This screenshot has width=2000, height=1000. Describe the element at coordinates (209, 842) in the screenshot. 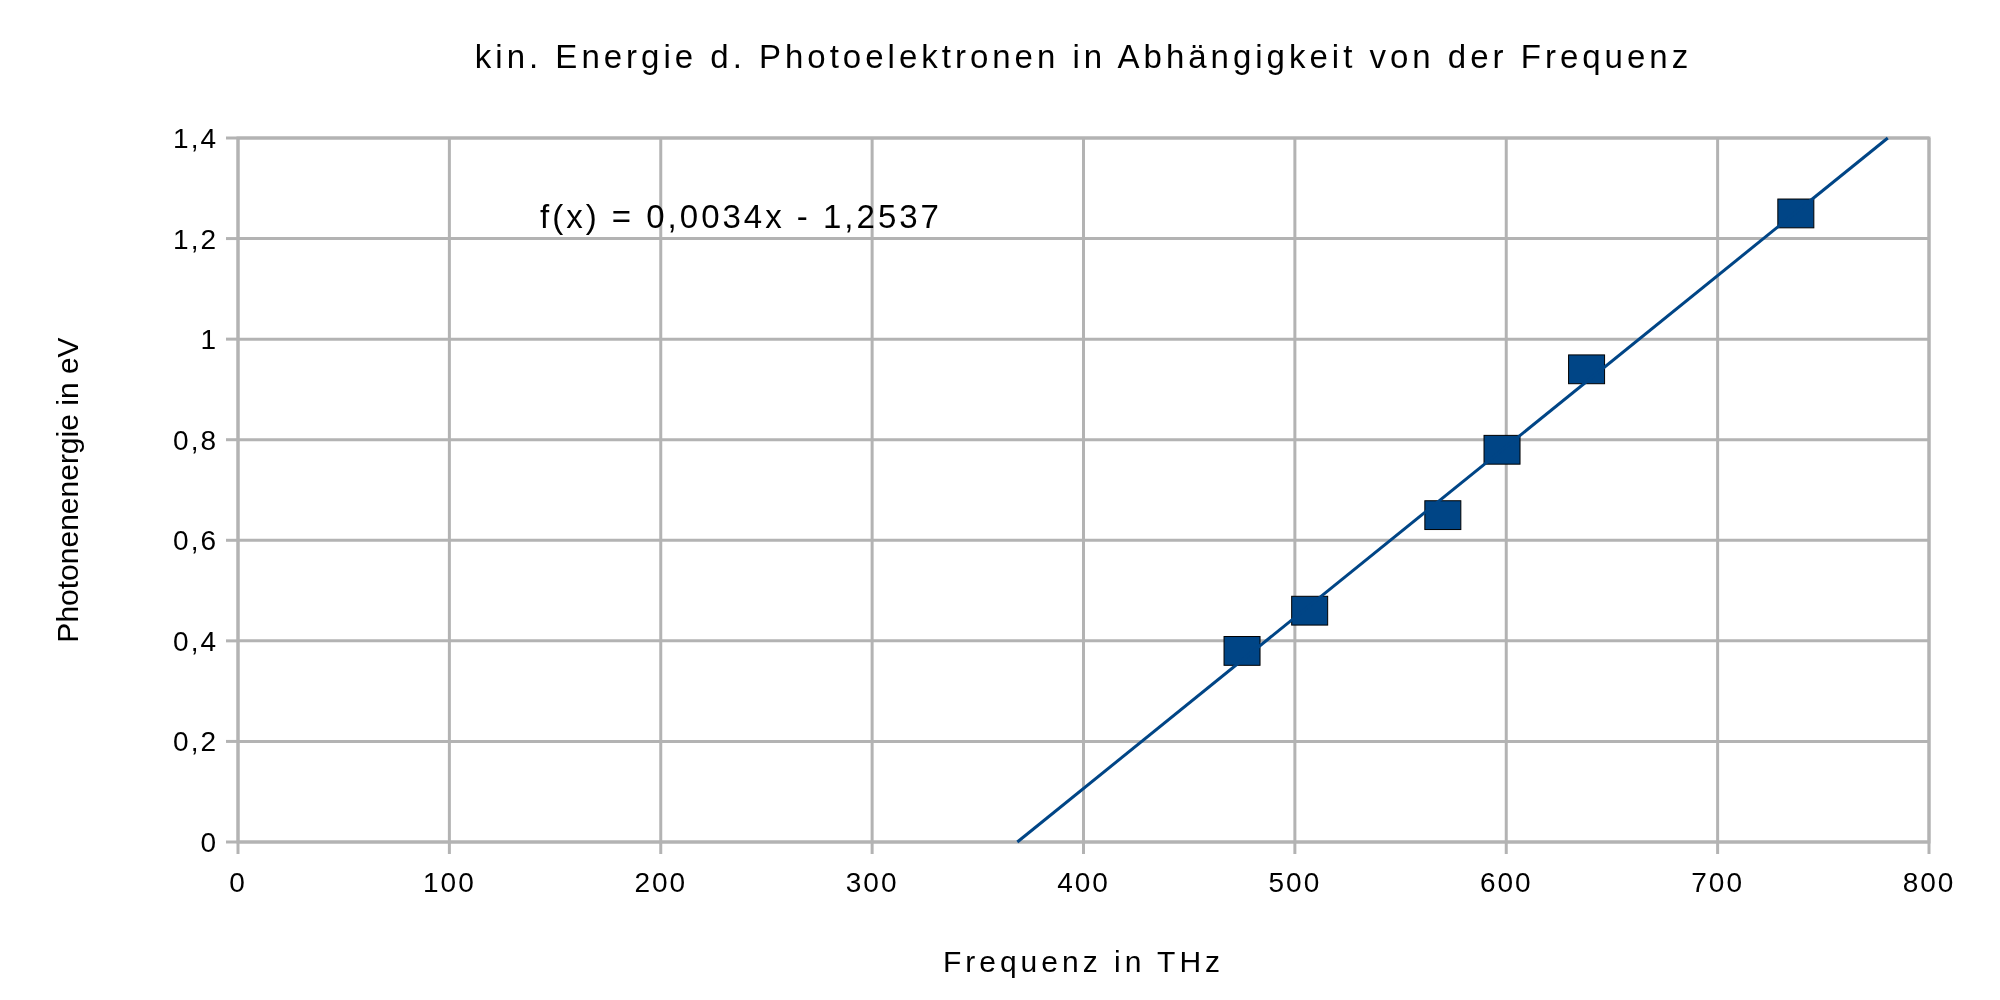

I see `y-tick-label: 0` at that location.